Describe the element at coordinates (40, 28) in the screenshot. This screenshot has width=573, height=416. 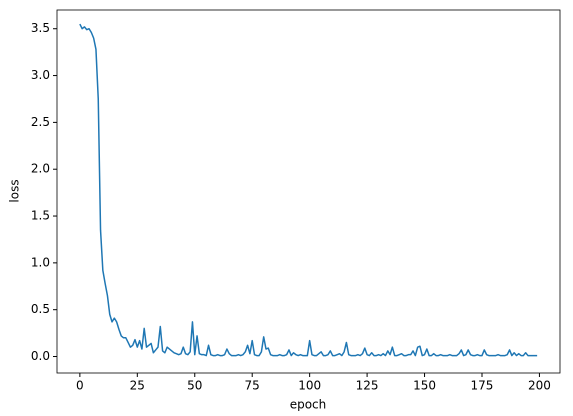
I see `y-tick-label: 3.5` at that location.